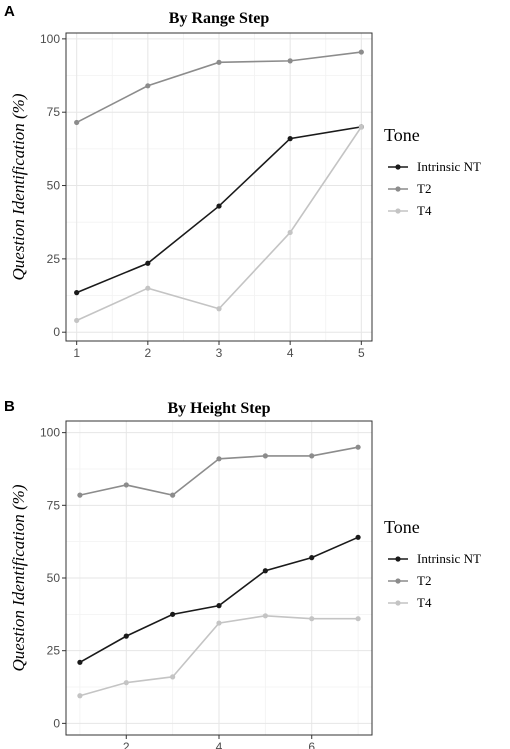 This screenshot has width=510, height=749. Describe the element at coordinates (219, 353) in the screenshot. I see `x-tick-label: 3` at that location.